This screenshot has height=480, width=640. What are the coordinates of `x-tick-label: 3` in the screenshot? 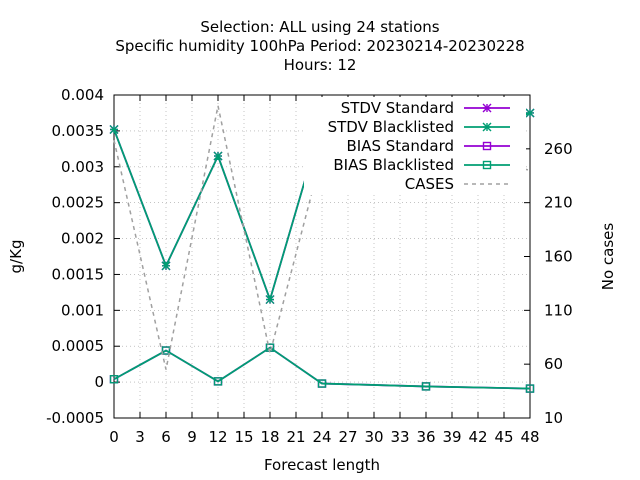 It's located at (140, 437).